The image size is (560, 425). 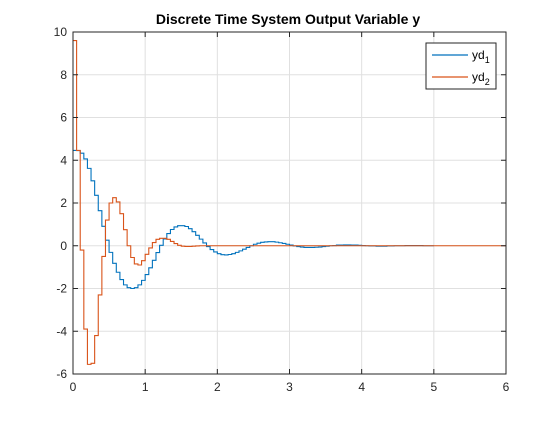 What do you see at coordinates (63, 118) in the screenshot?
I see `y-tick-label: 6` at bounding box center [63, 118].